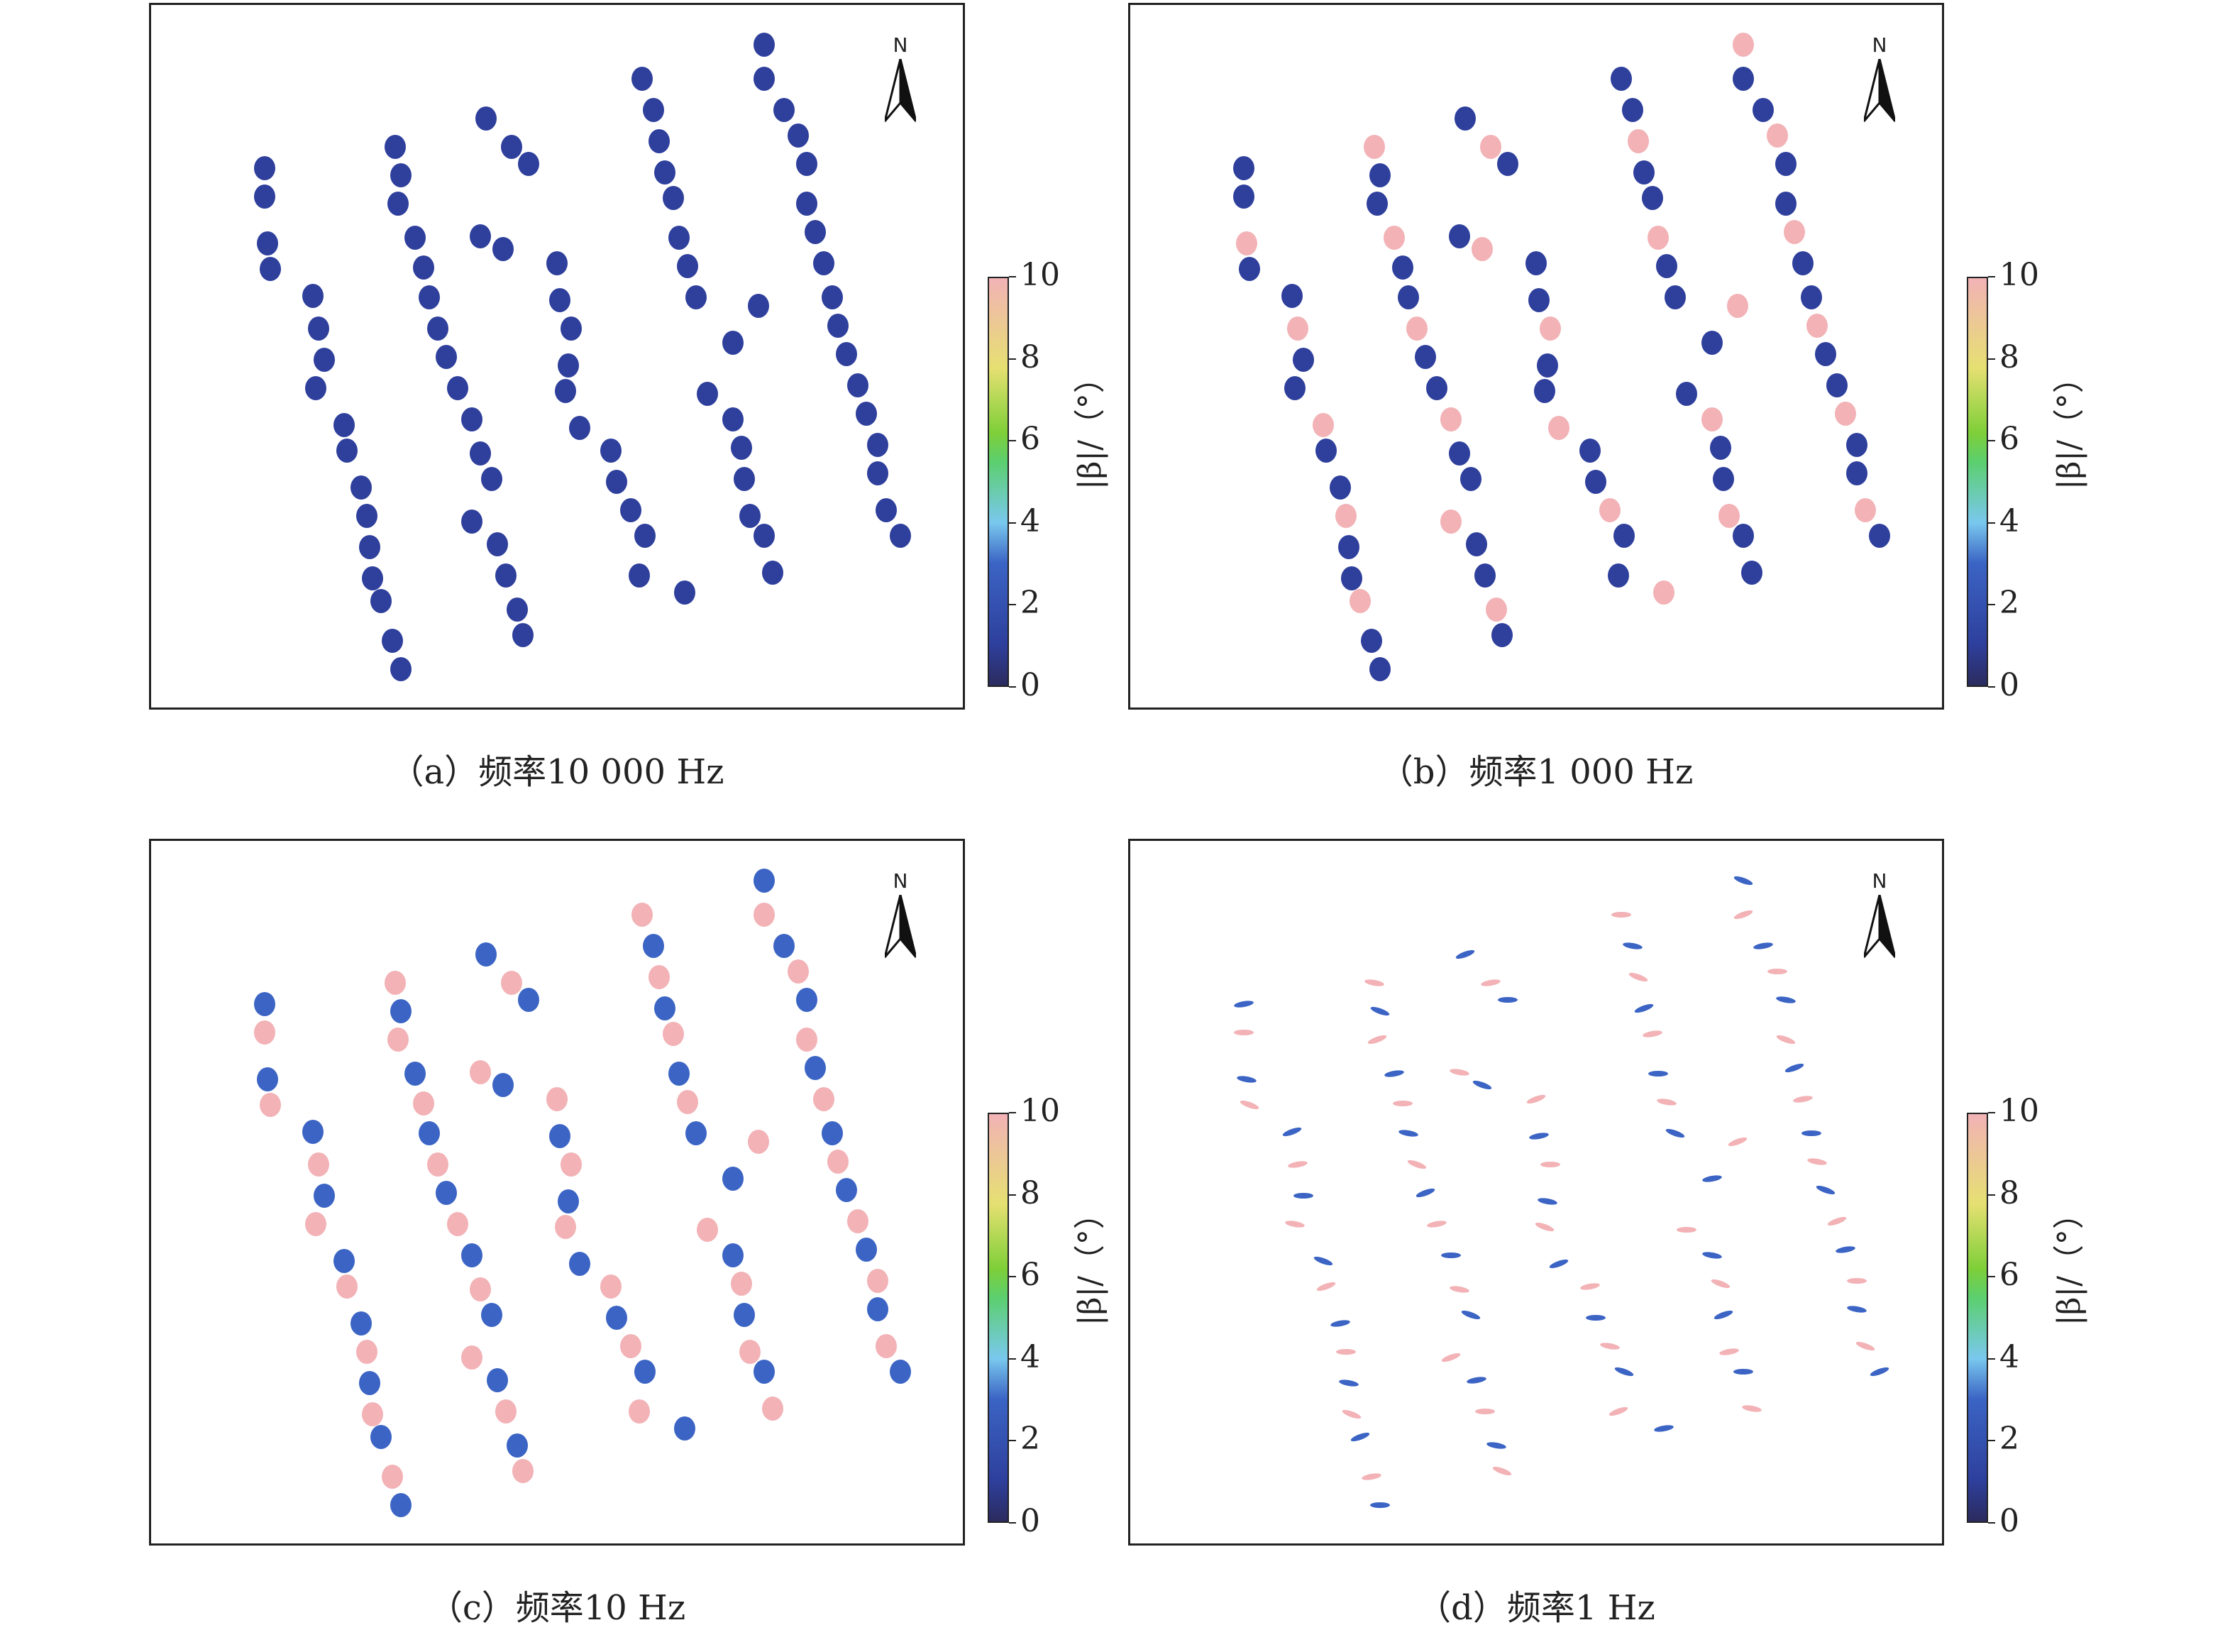 This screenshot has height=1652, width=2235. I want to click on caption-a: （a）频率10 000 Hz, so click(557, 772).